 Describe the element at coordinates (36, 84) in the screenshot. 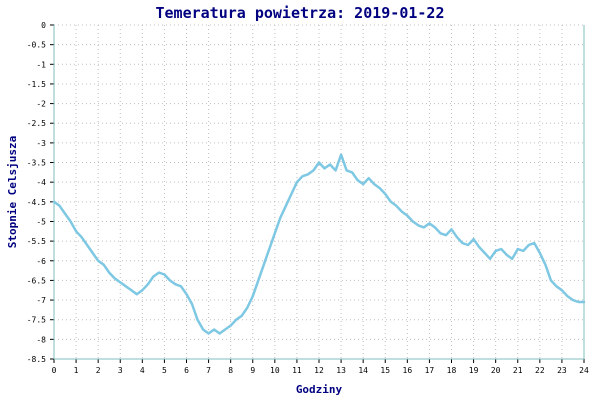

I see `y-tick-label: -1.5` at that location.